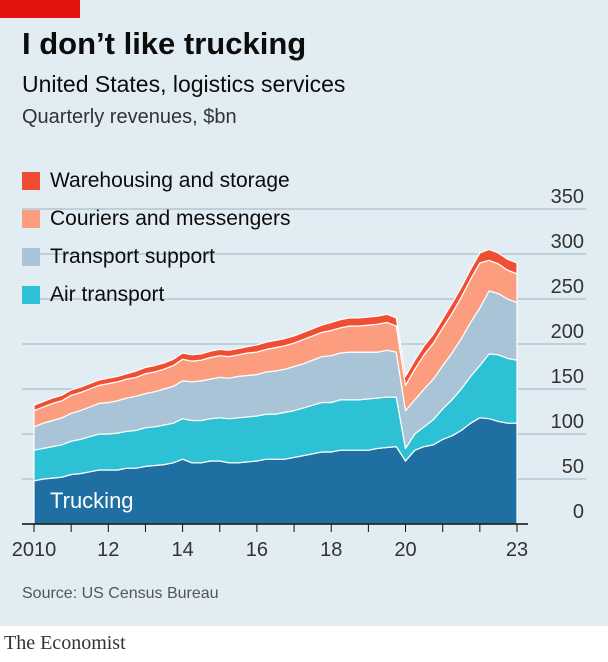 Image resolution: width=608 pixels, height=662 pixels. I want to click on legend-swatch-couriers, so click(31, 219).